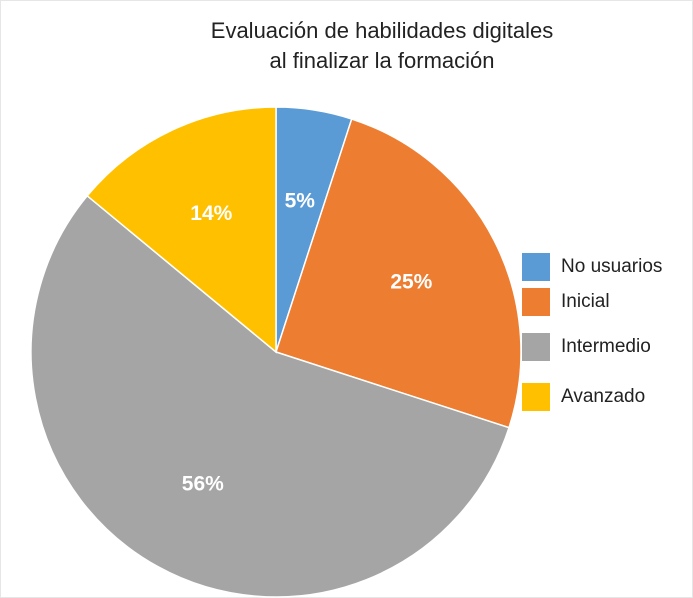 The image size is (693, 598). What do you see at coordinates (382, 60) in the screenshot?
I see `chart-title: al finalizar la formación` at bounding box center [382, 60].